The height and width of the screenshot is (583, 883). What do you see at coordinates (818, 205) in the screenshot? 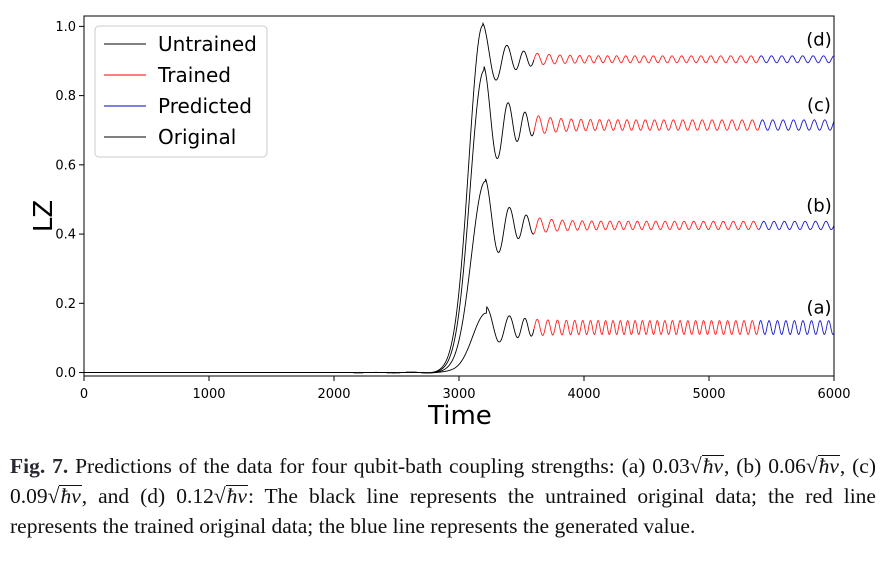
I see `curve-label: (b)` at bounding box center [818, 205].